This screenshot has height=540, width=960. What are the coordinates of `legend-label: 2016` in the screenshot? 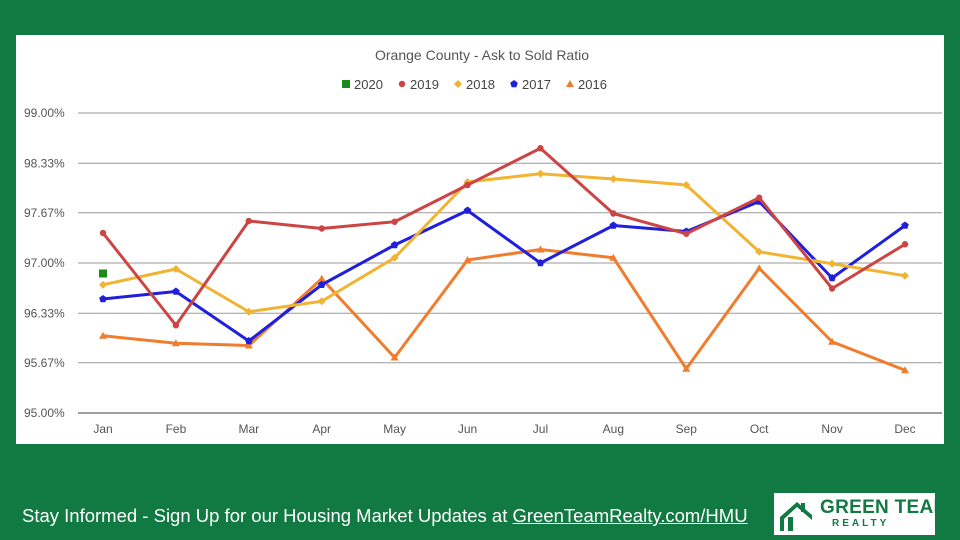 It's located at (592, 84).